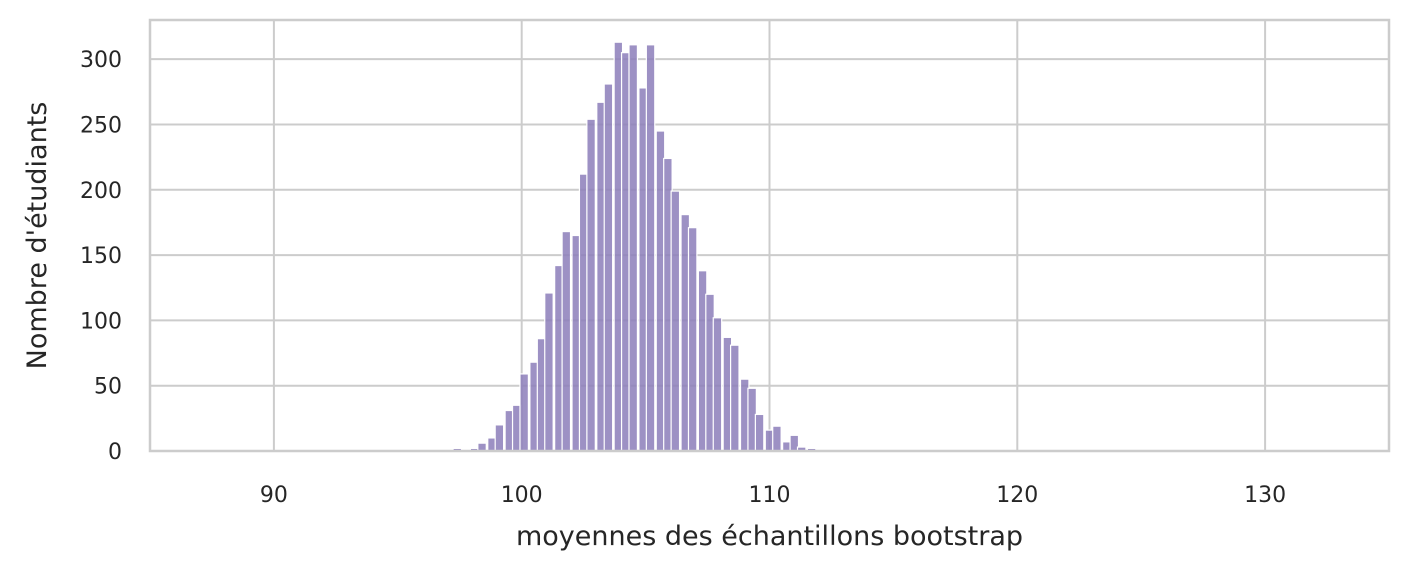 The image size is (1408, 572). Describe the element at coordinates (522, 495) in the screenshot. I see `x-tick-label: 100` at that location.